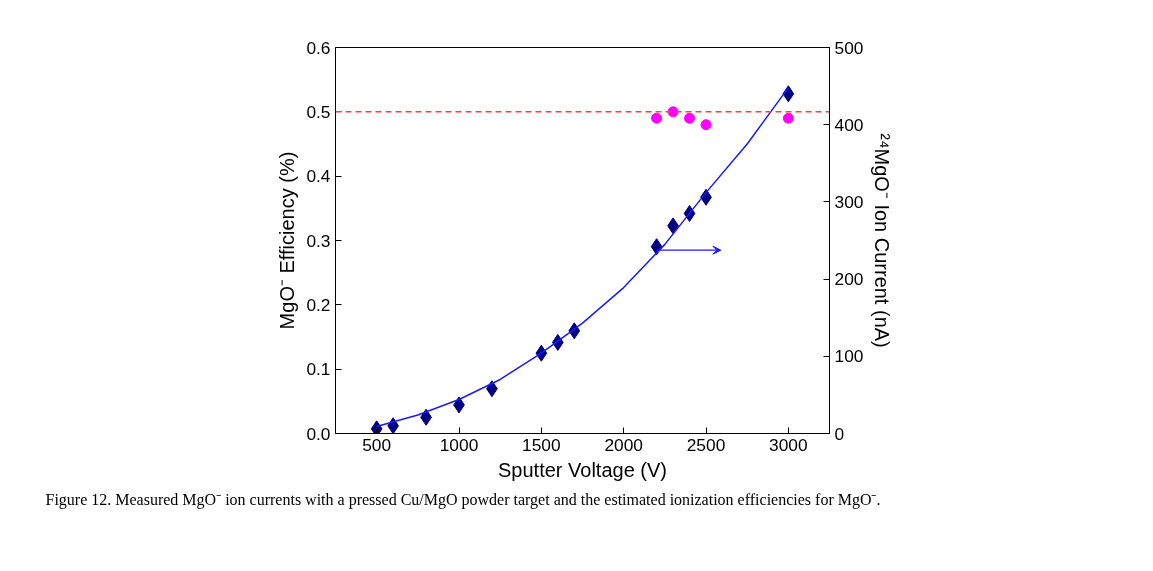 The image size is (1153, 571). Describe the element at coordinates (318, 111) in the screenshot. I see `y-tick-label: 0.5` at that location.